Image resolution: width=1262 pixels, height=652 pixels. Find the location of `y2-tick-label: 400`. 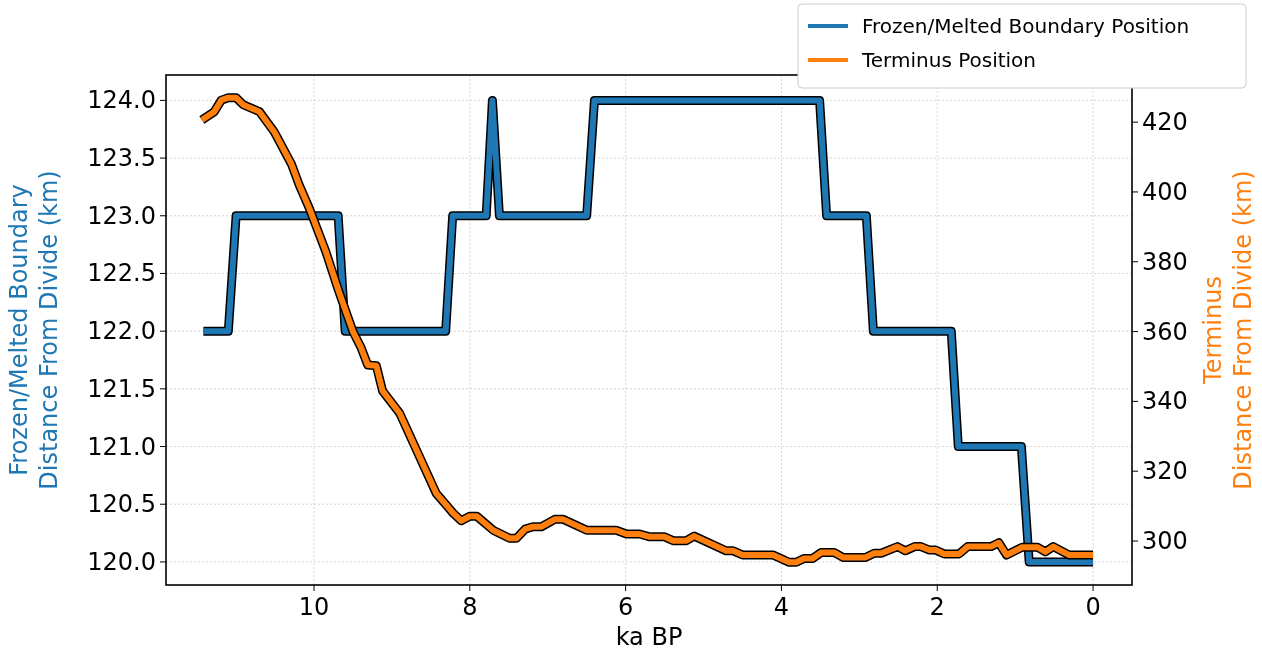

y2-tick-label: 400 is located at coordinates (1165, 191).